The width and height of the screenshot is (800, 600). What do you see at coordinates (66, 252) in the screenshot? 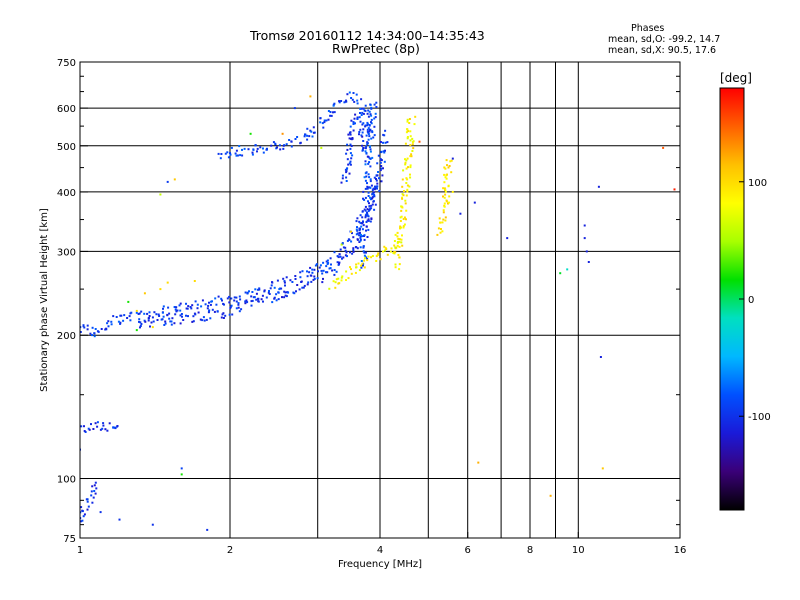
I see `y-tick-label: 300` at bounding box center [66, 252].